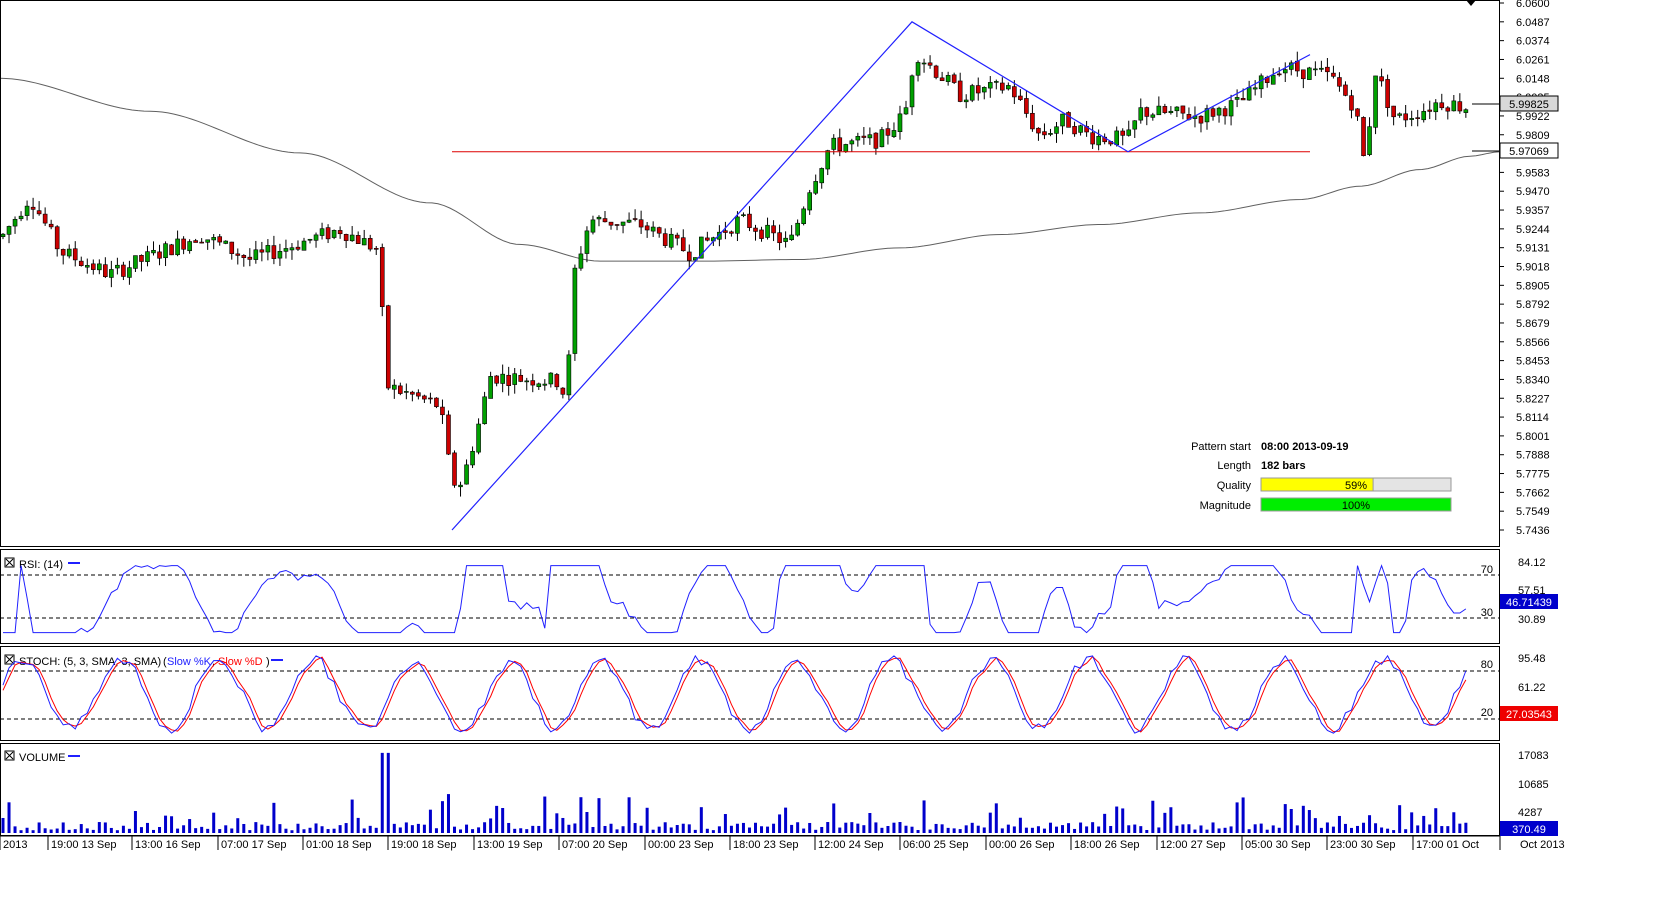 This screenshot has height=897, width=1655. What do you see at coordinates (1529, 152) in the screenshot?
I see `sma-value: 5.97069` at bounding box center [1529, 152].